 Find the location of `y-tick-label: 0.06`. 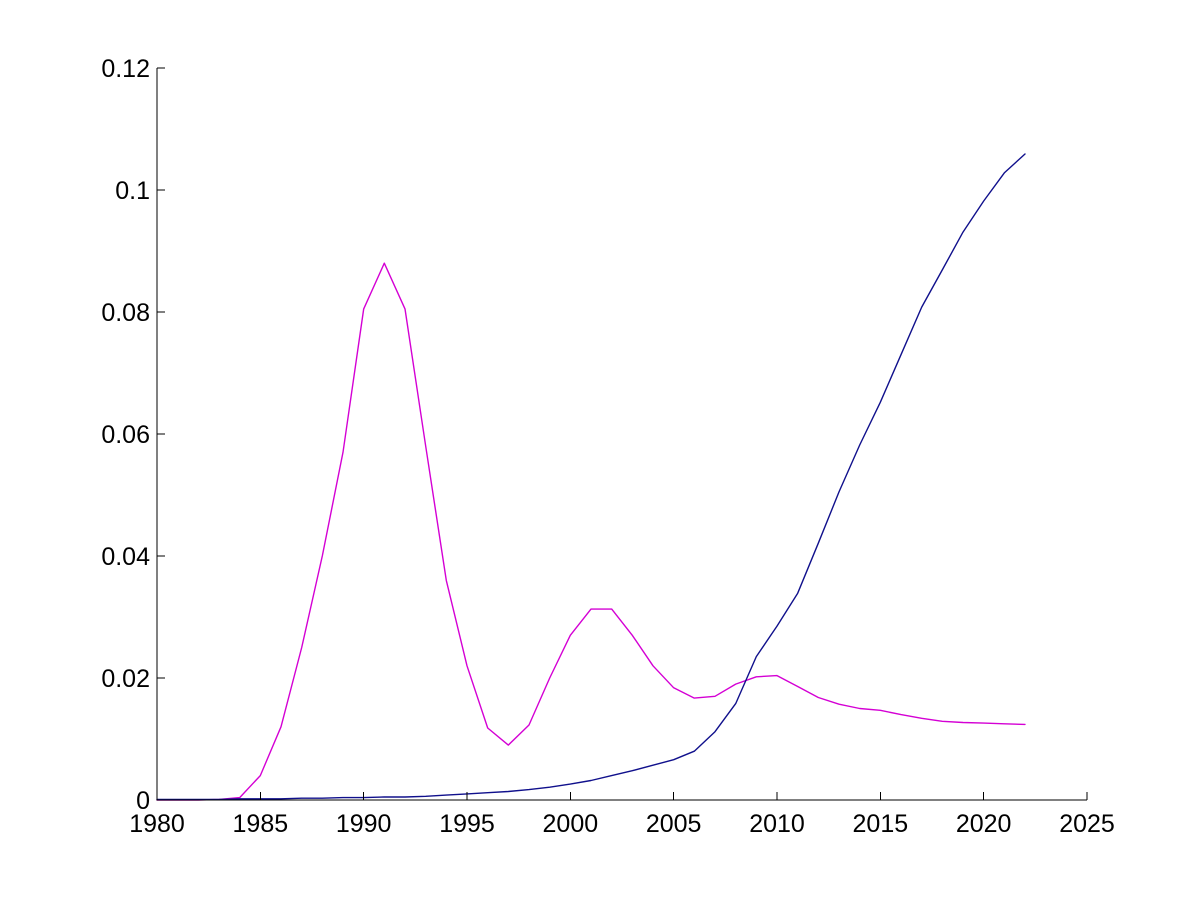

y-tick-label: 0.06 is located at coordinates (125, 435).